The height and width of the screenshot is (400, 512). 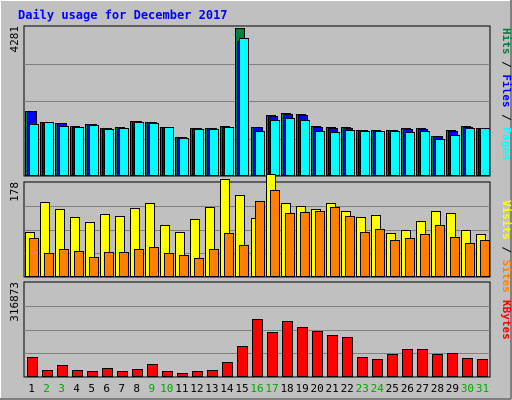 What do you see at coordinates (181, 388) in the screenshot?
I see `x-tick-label-day-11: 11` at bounding box center [181, 388].